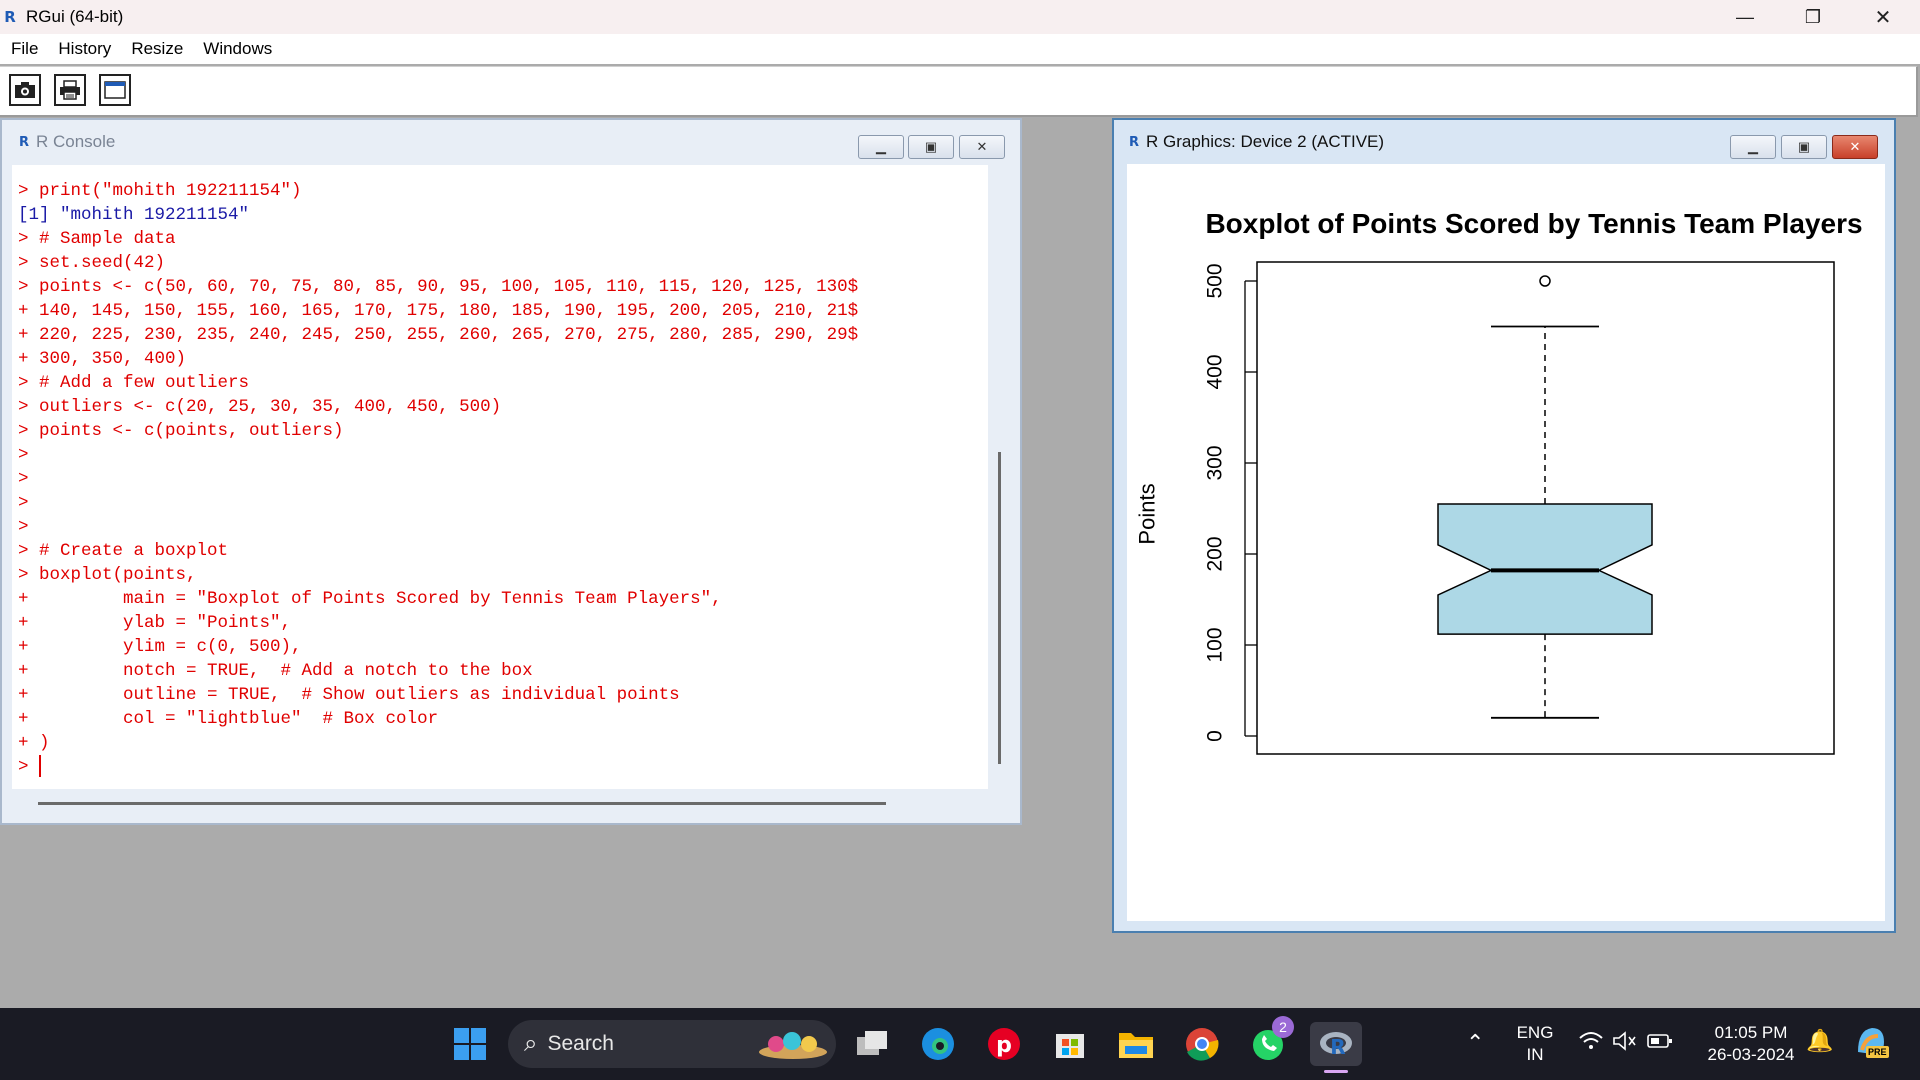 The image size is (1920, 1080). Describe the element at coordinates (134, 215) in the screenshot. I see `console-line: [1] "mohith 192211154"` at that location.